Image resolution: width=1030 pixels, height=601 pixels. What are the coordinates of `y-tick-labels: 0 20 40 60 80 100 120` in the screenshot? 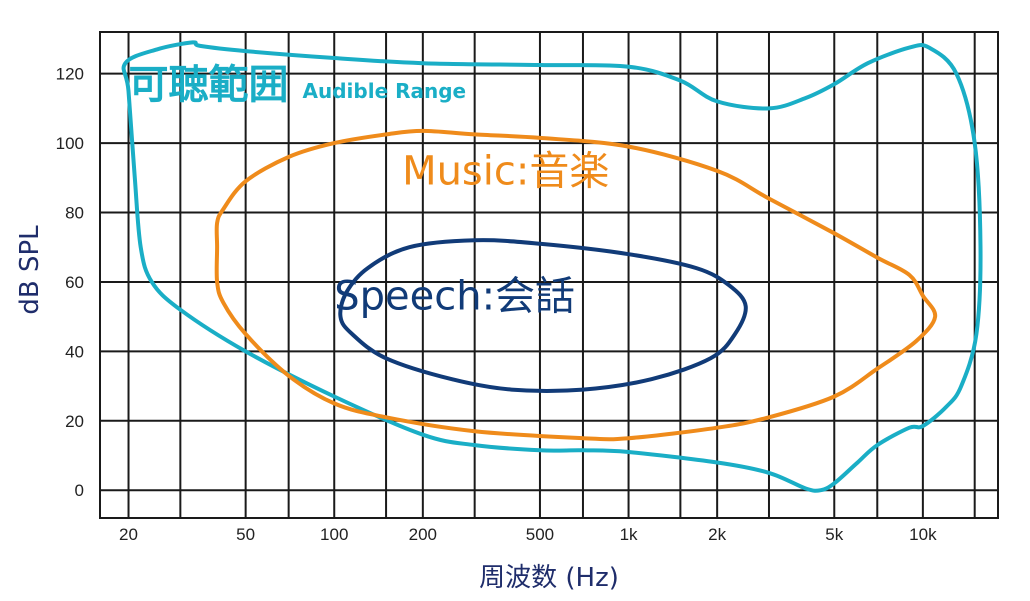 It's located at (70, 283).